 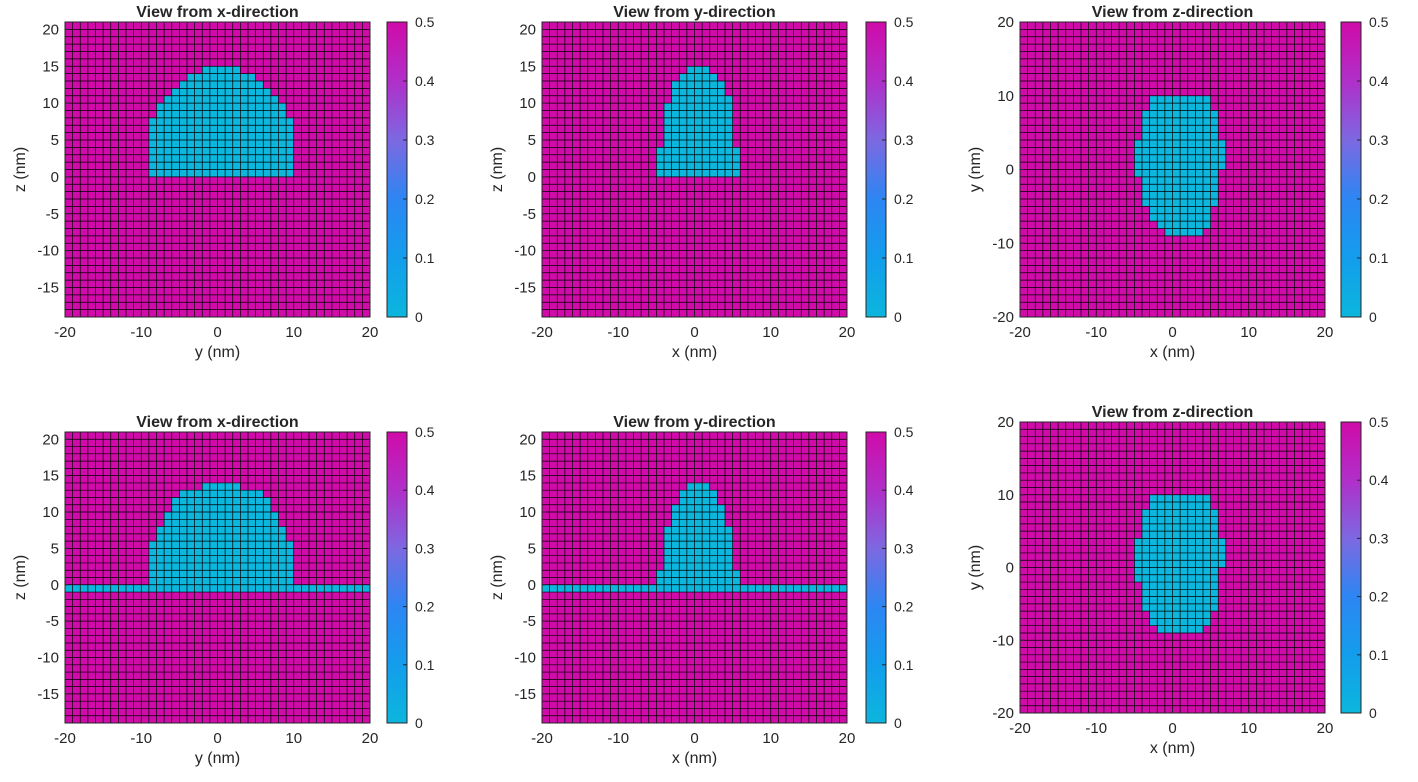 I want to click on chart-title: View from y-direction, so click(x=694, y=422).